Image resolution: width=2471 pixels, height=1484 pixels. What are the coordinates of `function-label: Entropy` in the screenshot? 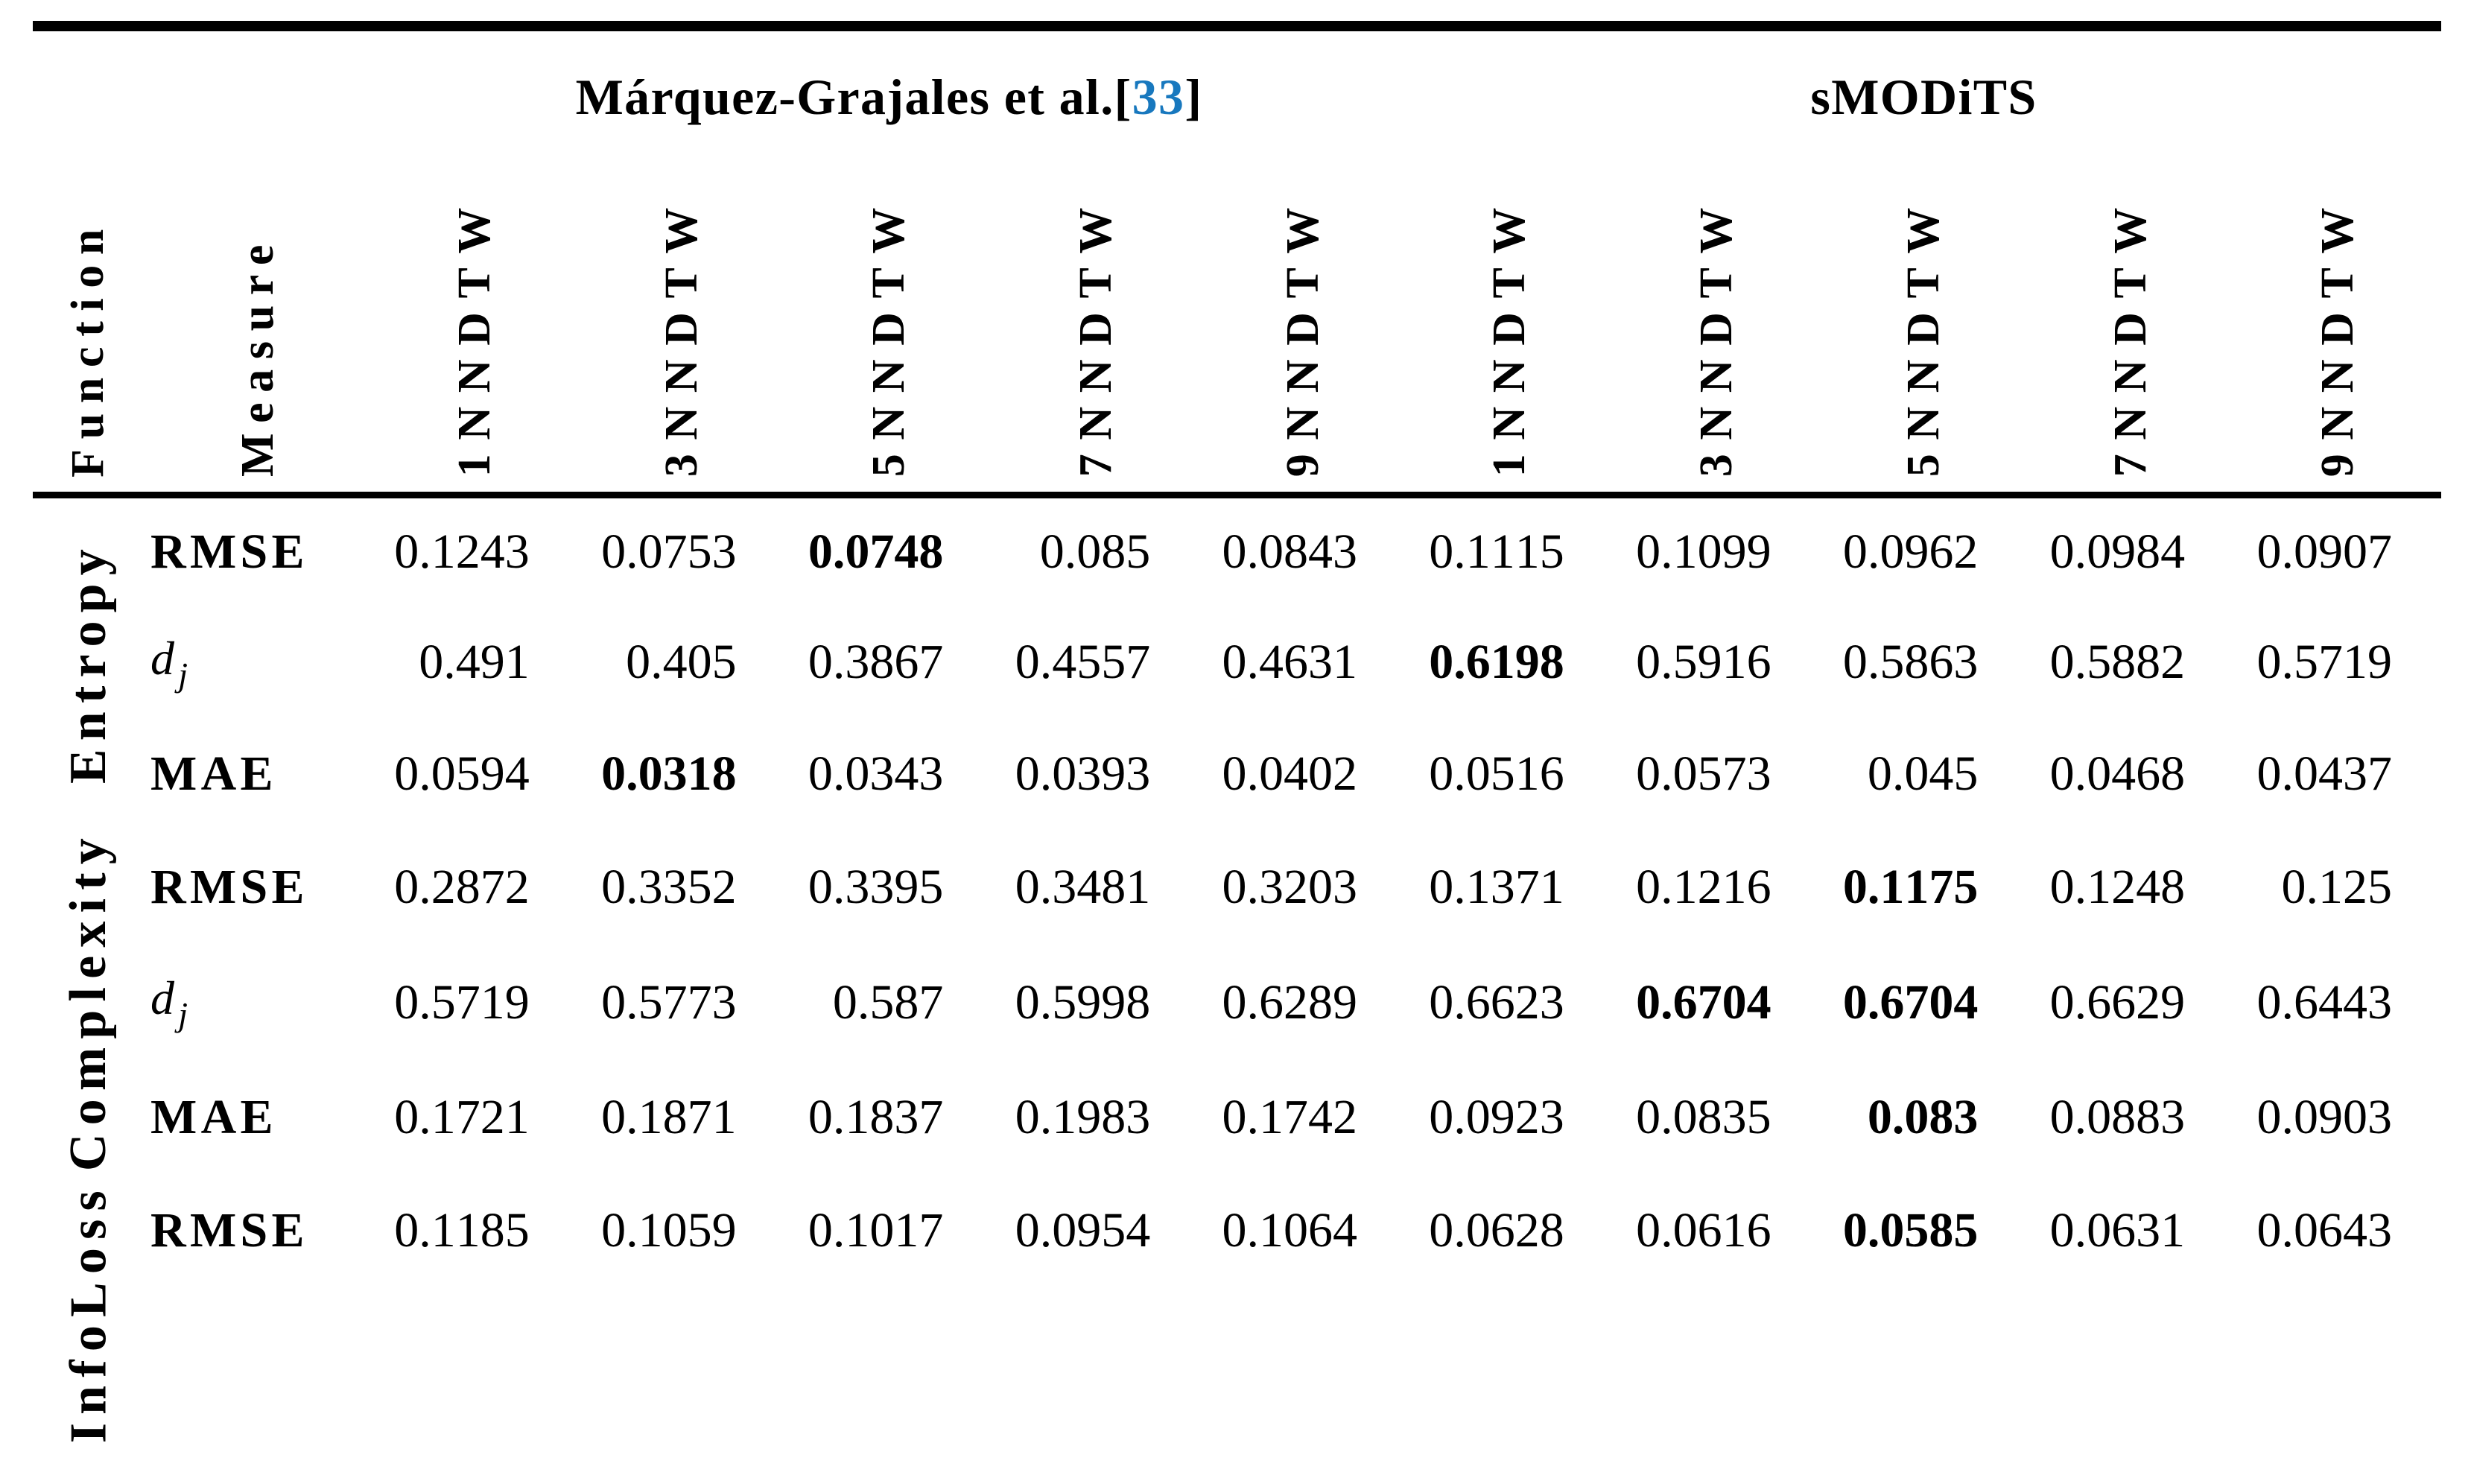 It's located at (89, 662).